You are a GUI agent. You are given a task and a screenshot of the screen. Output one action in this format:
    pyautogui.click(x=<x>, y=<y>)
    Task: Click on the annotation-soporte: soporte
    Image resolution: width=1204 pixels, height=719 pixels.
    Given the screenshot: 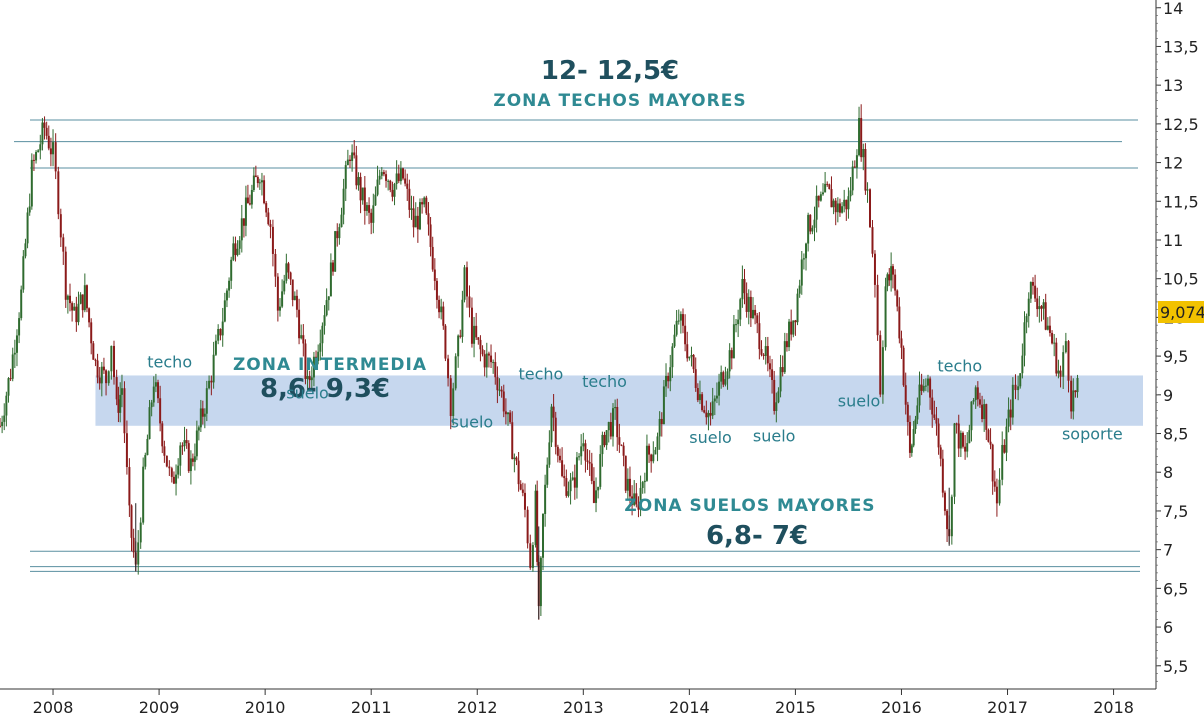 What is the action you would take?
    pyautogui.click(x=1092, y=434)
    